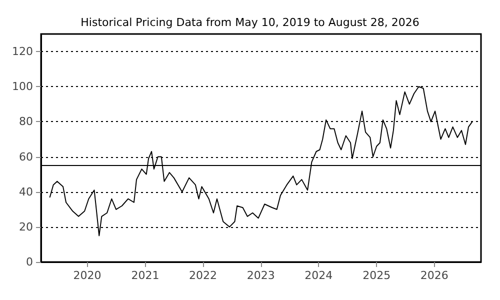 This screenshot has width=500, height=300. What do you see at coordinates (203, 275) in the screenshot?
I see `x-tick-label: 2022` at bounding box center [203, 275].